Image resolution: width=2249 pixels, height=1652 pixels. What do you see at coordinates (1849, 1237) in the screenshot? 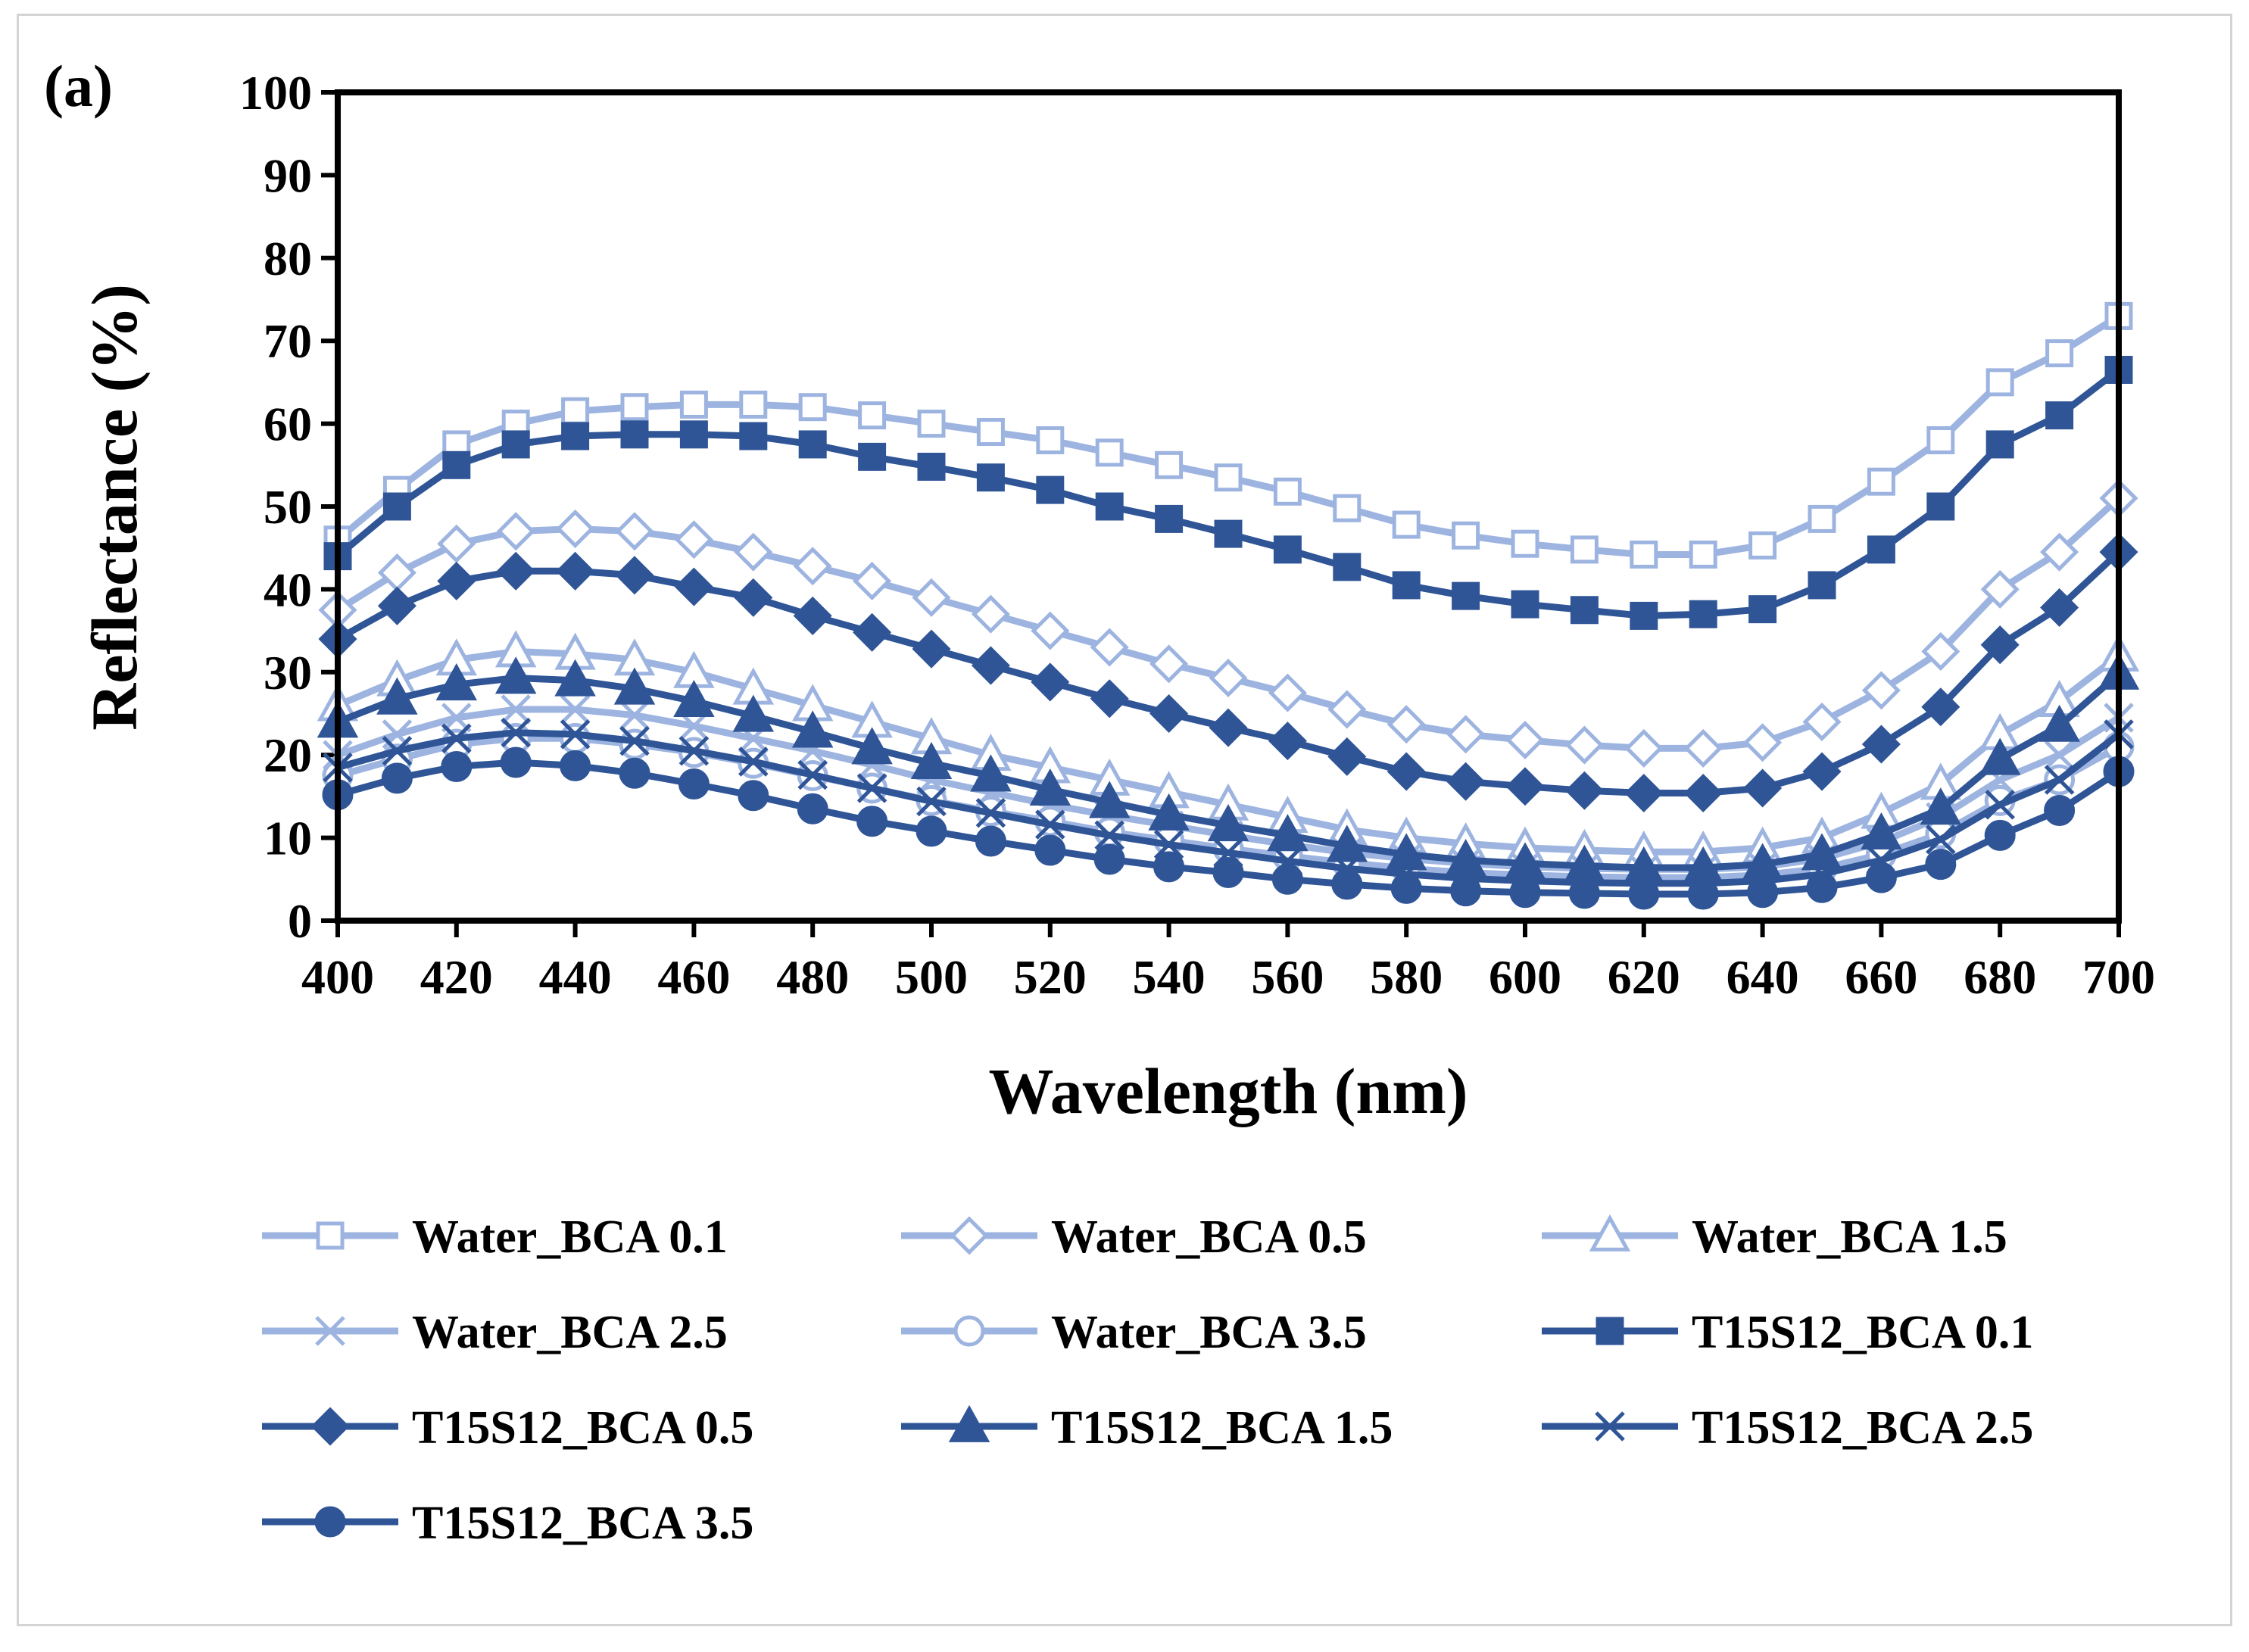
I see `legend-label: Water_BCA 1.5` at bounding box center [1849, 1237].